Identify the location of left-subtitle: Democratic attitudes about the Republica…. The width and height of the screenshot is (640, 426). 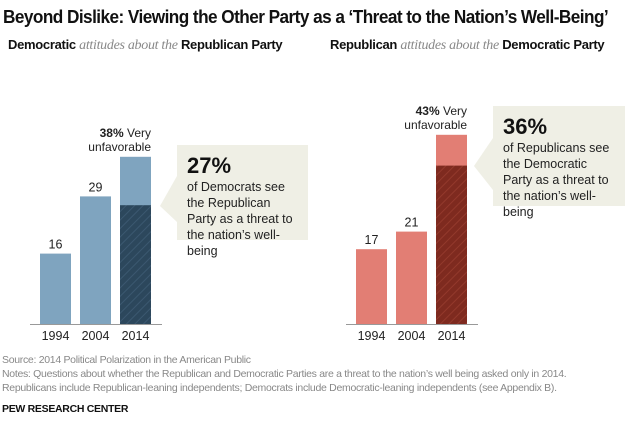
(145, 45).